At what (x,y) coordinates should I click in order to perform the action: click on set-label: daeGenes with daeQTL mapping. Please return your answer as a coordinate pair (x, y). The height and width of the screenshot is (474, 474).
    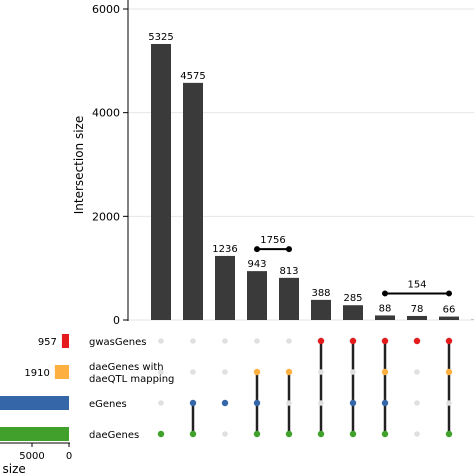
    Looking at the image, I should click on (131, 373).